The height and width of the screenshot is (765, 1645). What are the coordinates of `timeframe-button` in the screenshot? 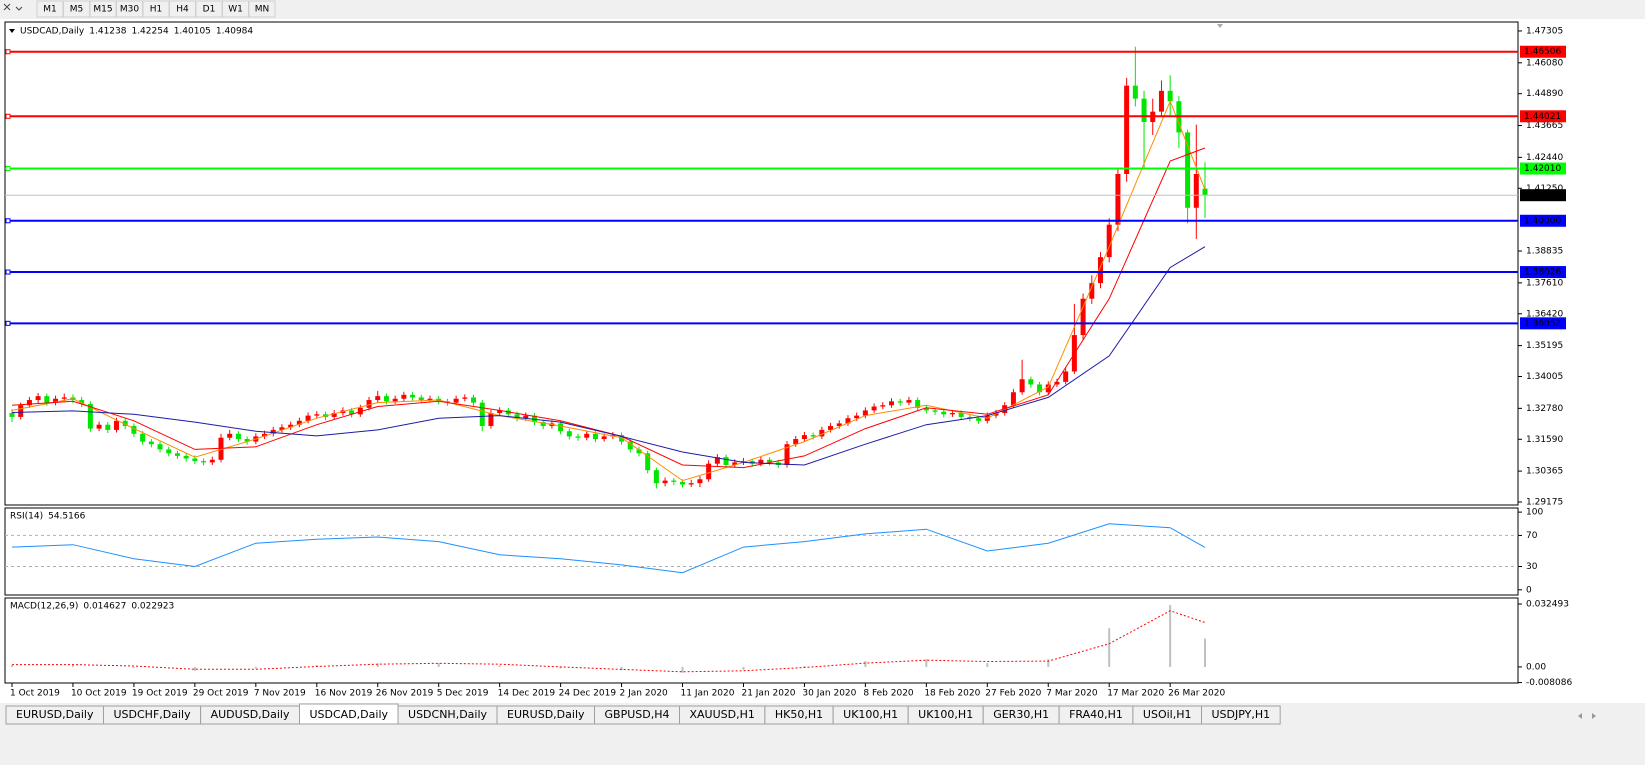 It's located at (262, 9).